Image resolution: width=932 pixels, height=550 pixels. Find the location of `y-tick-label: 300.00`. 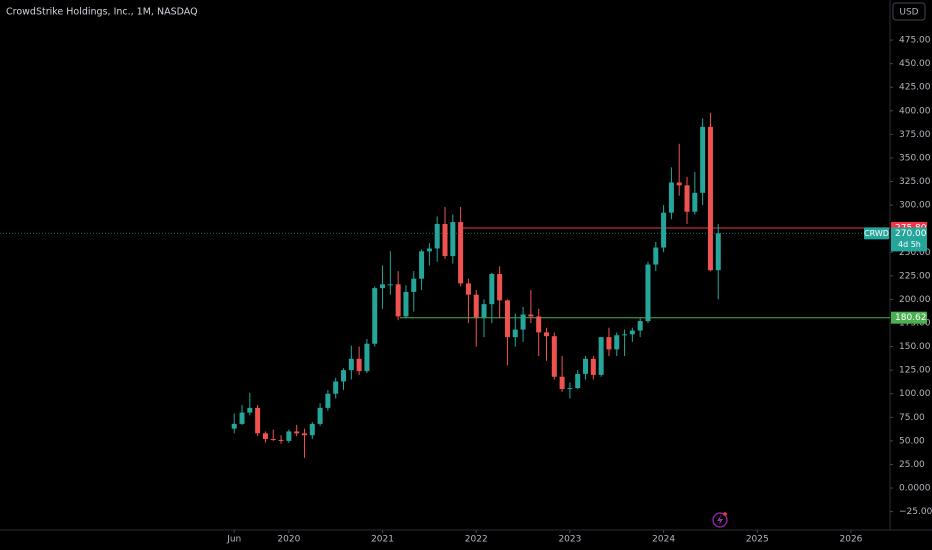

y-tick-label: 300.00 is located at coordinates (915, 206).